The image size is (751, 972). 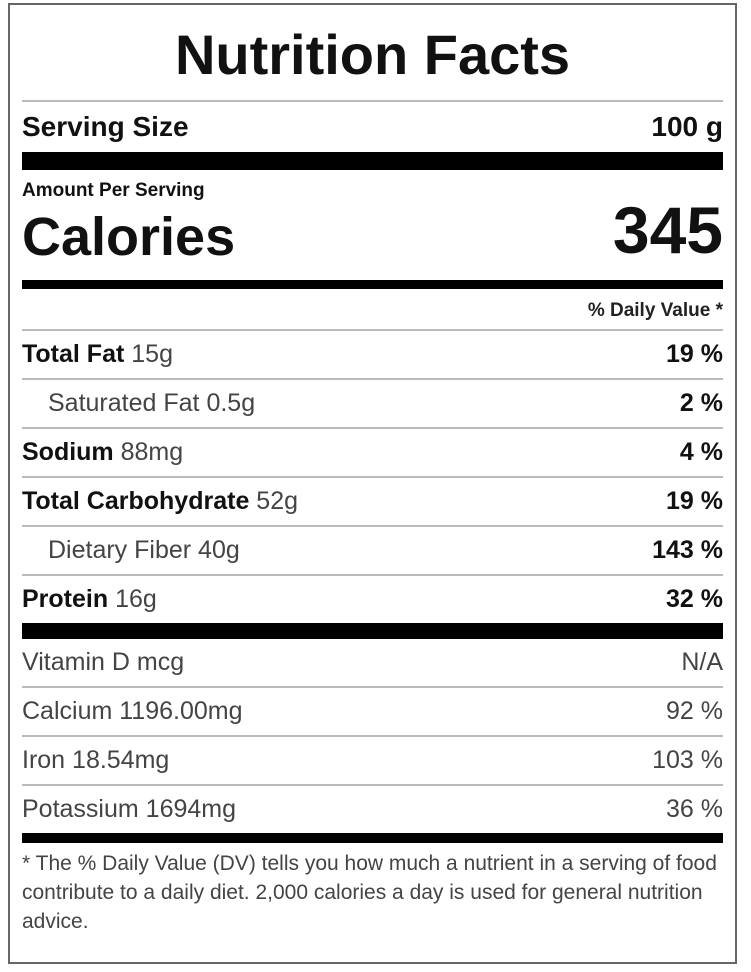 I want to click on daily-value: 143 %, so click(x=687, y=550).